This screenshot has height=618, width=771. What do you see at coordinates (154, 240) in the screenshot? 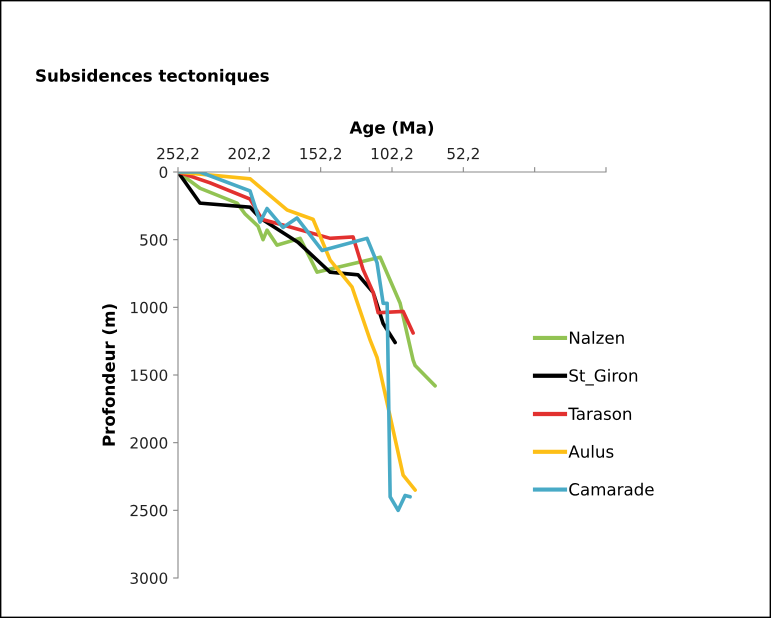
I see `y-tick-label: 500` at bounding box center [154, 240].